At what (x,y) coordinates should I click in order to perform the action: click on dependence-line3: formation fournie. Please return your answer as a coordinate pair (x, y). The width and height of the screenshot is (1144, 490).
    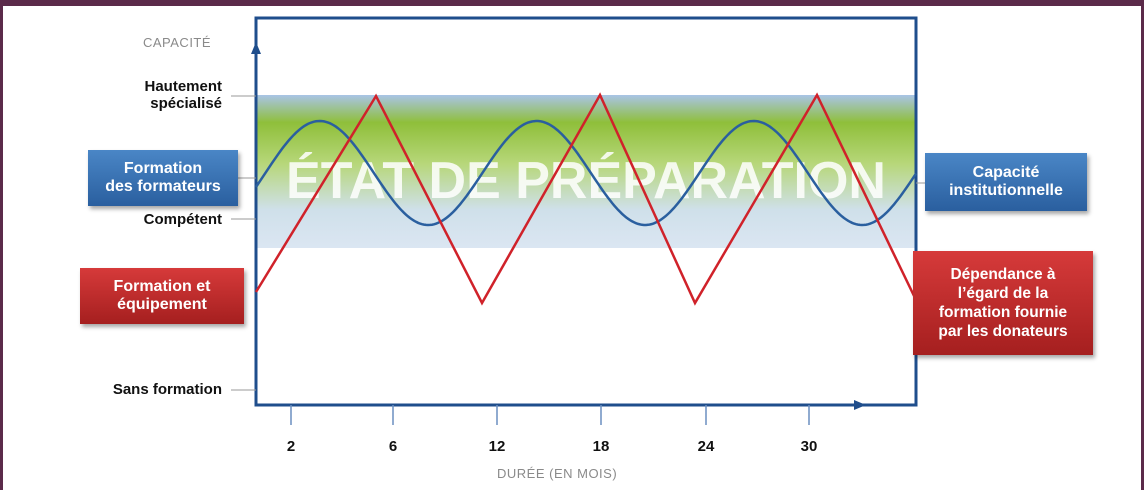
    Looking at the image, I should click on (1003, 312).